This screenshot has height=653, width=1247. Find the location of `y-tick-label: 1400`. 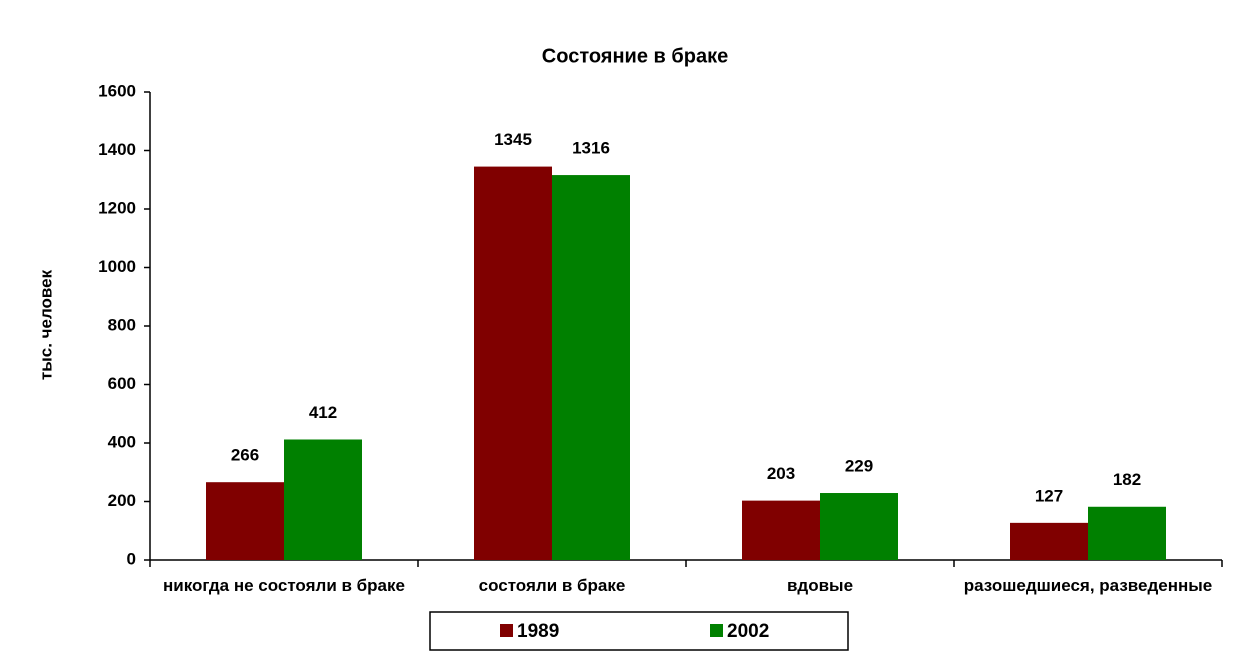

y-tick-label: 1400 is located at coordinates (117, 149).